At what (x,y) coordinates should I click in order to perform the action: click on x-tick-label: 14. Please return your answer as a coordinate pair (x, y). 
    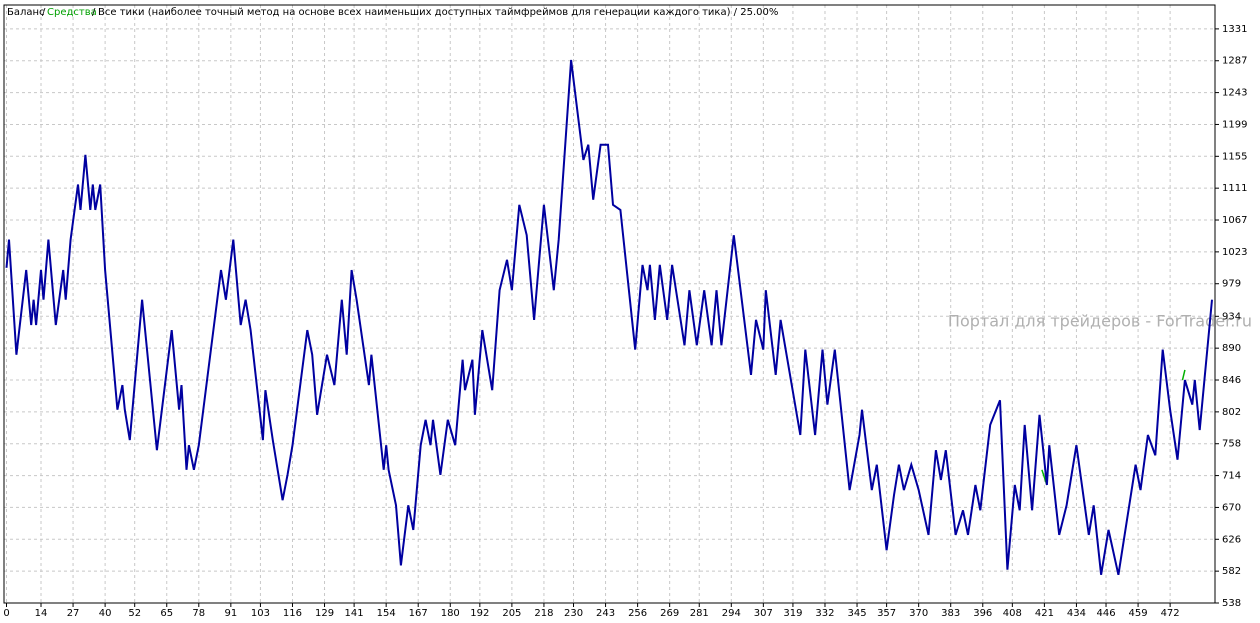
    Looking at the image, I should click on (41, 613).